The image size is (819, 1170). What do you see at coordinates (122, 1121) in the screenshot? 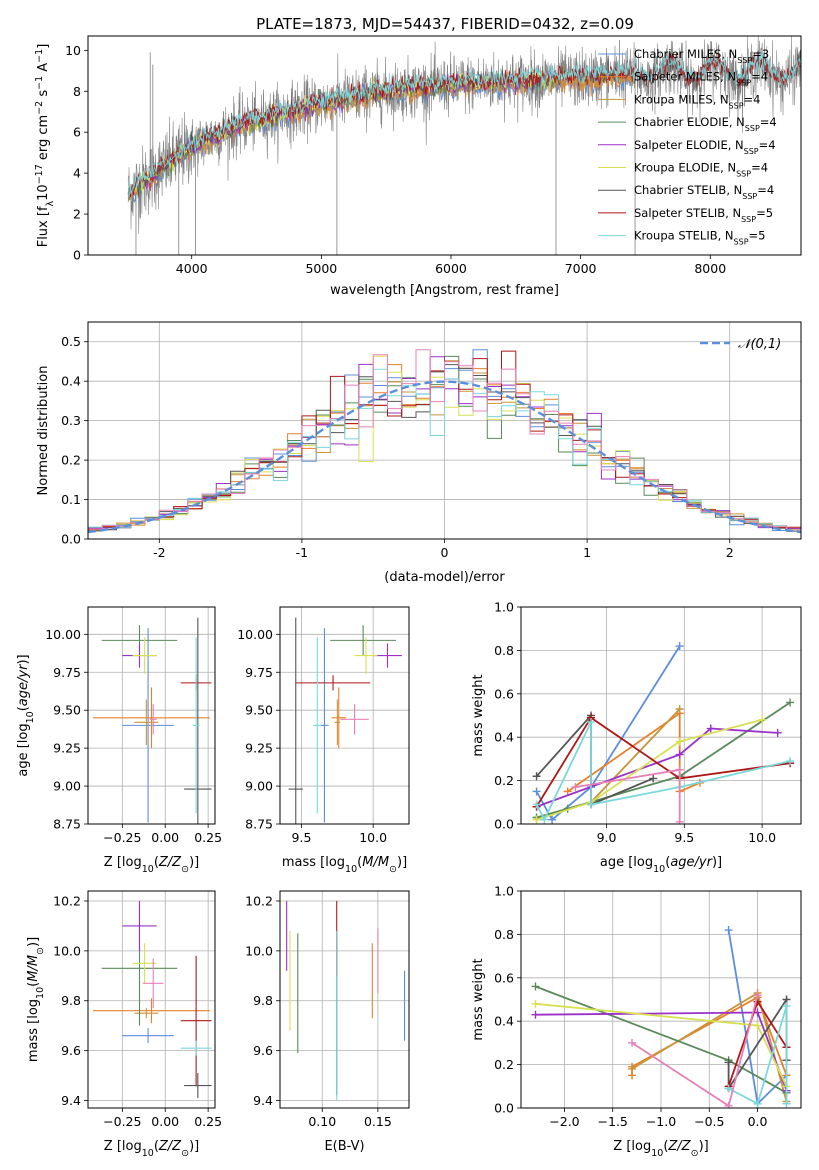
I see `x-tick-label: −0.25` at bounding box center [122, 1121].